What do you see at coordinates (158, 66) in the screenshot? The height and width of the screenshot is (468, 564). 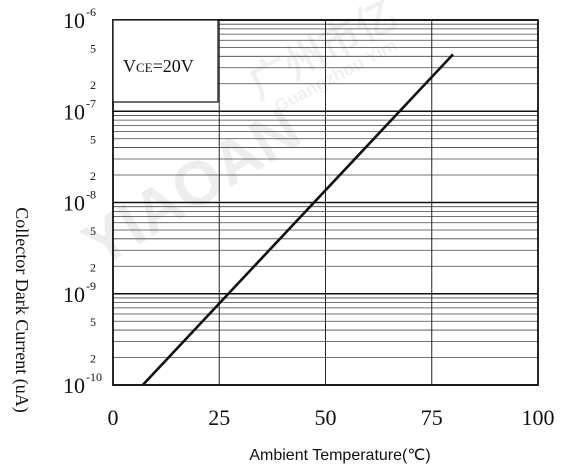 I see `annotation-vce: VCE=20V` at bounding box center [158, 66].